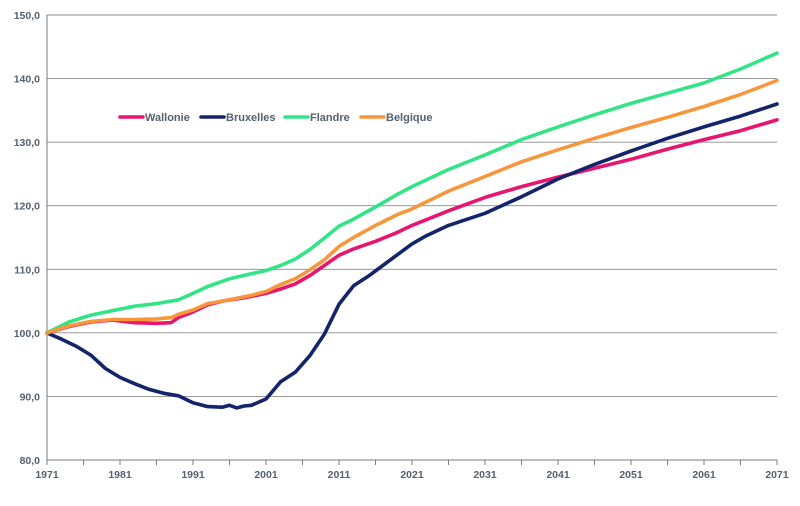  Describe the element at coordinates (339, 475) in the screenshot. I see `x-tick-label: 2011` at that location.